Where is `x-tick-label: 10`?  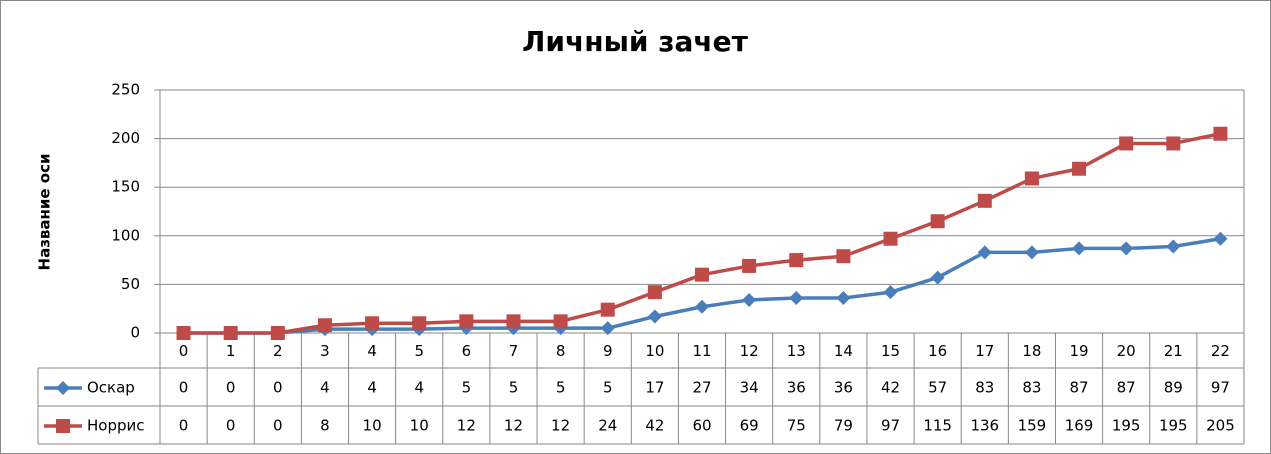 x-tick-label: 10 is located at coordinates (654, 351).